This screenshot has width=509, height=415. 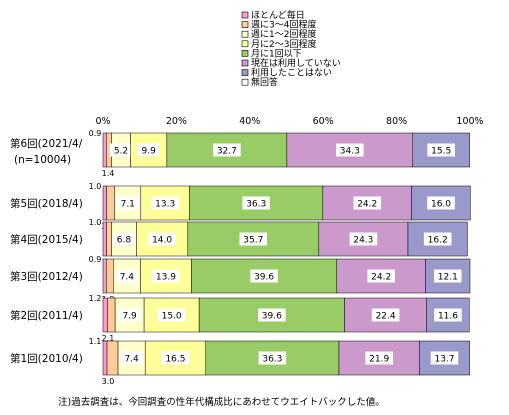 I want to click on category-sublabel: (n=10004), so click(x=42, y=160).